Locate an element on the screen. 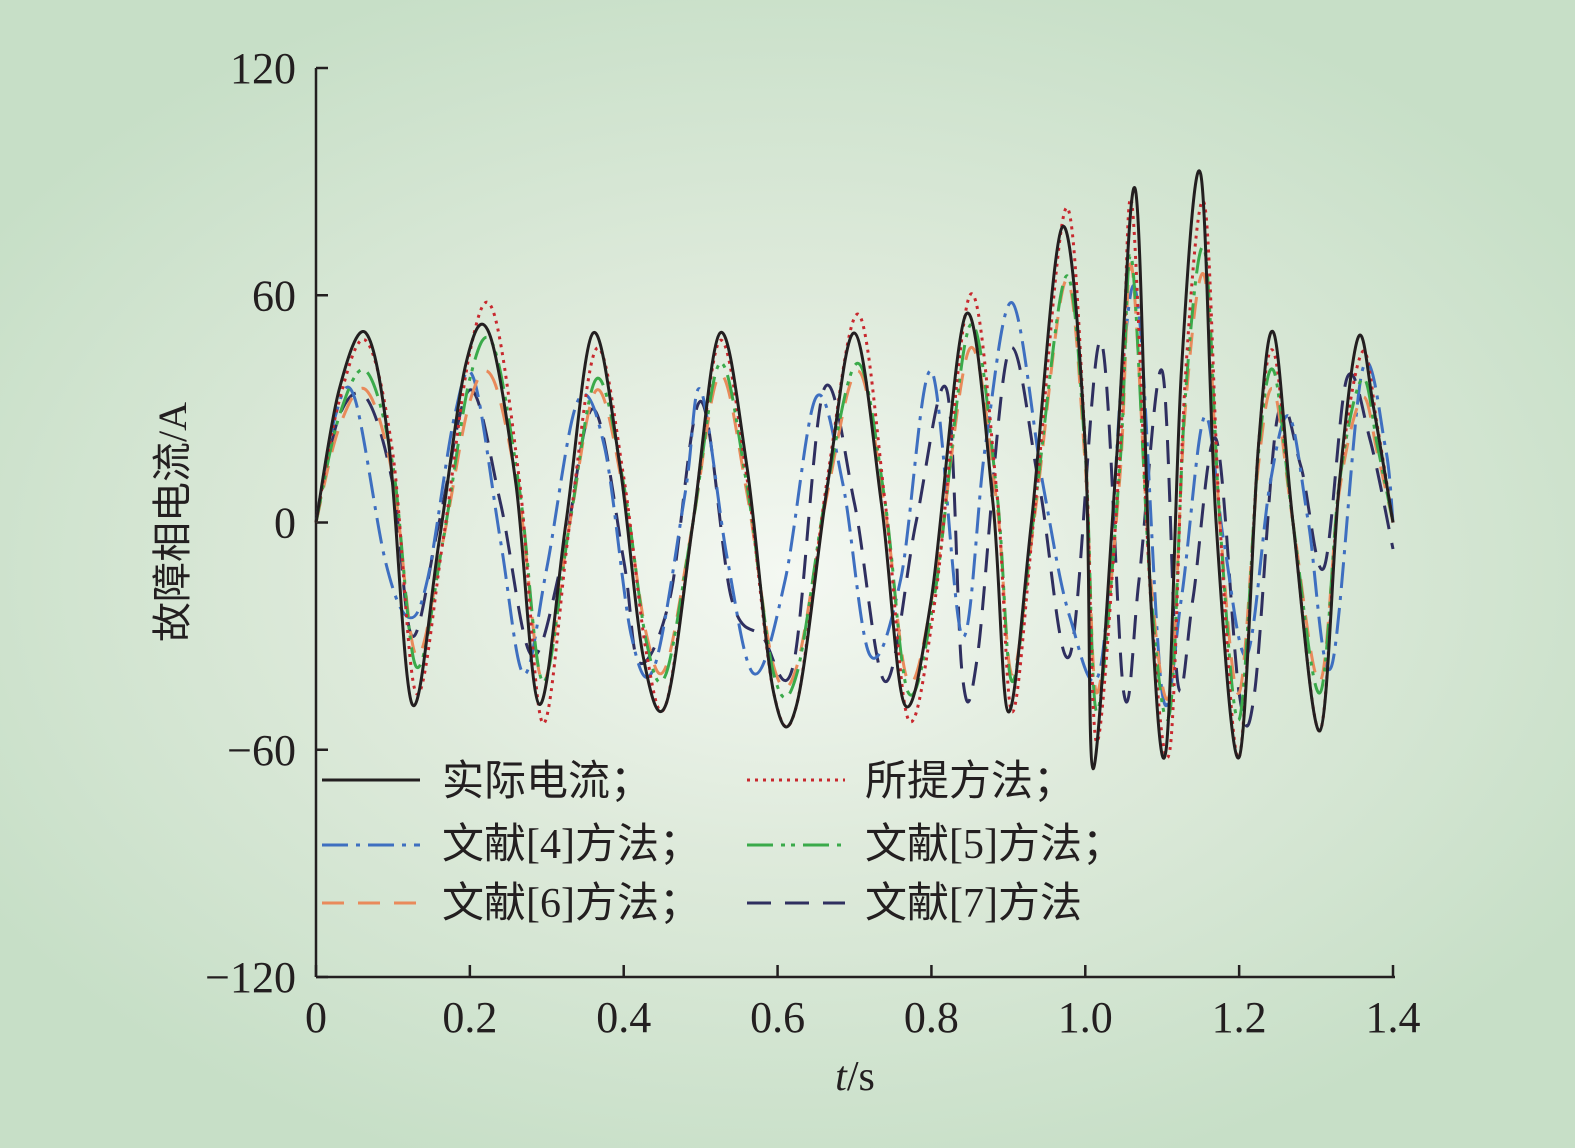 The height and width of the screenshot is (1148, 1575). x-axis-label-var: t is located at coordinates (841, 1077).